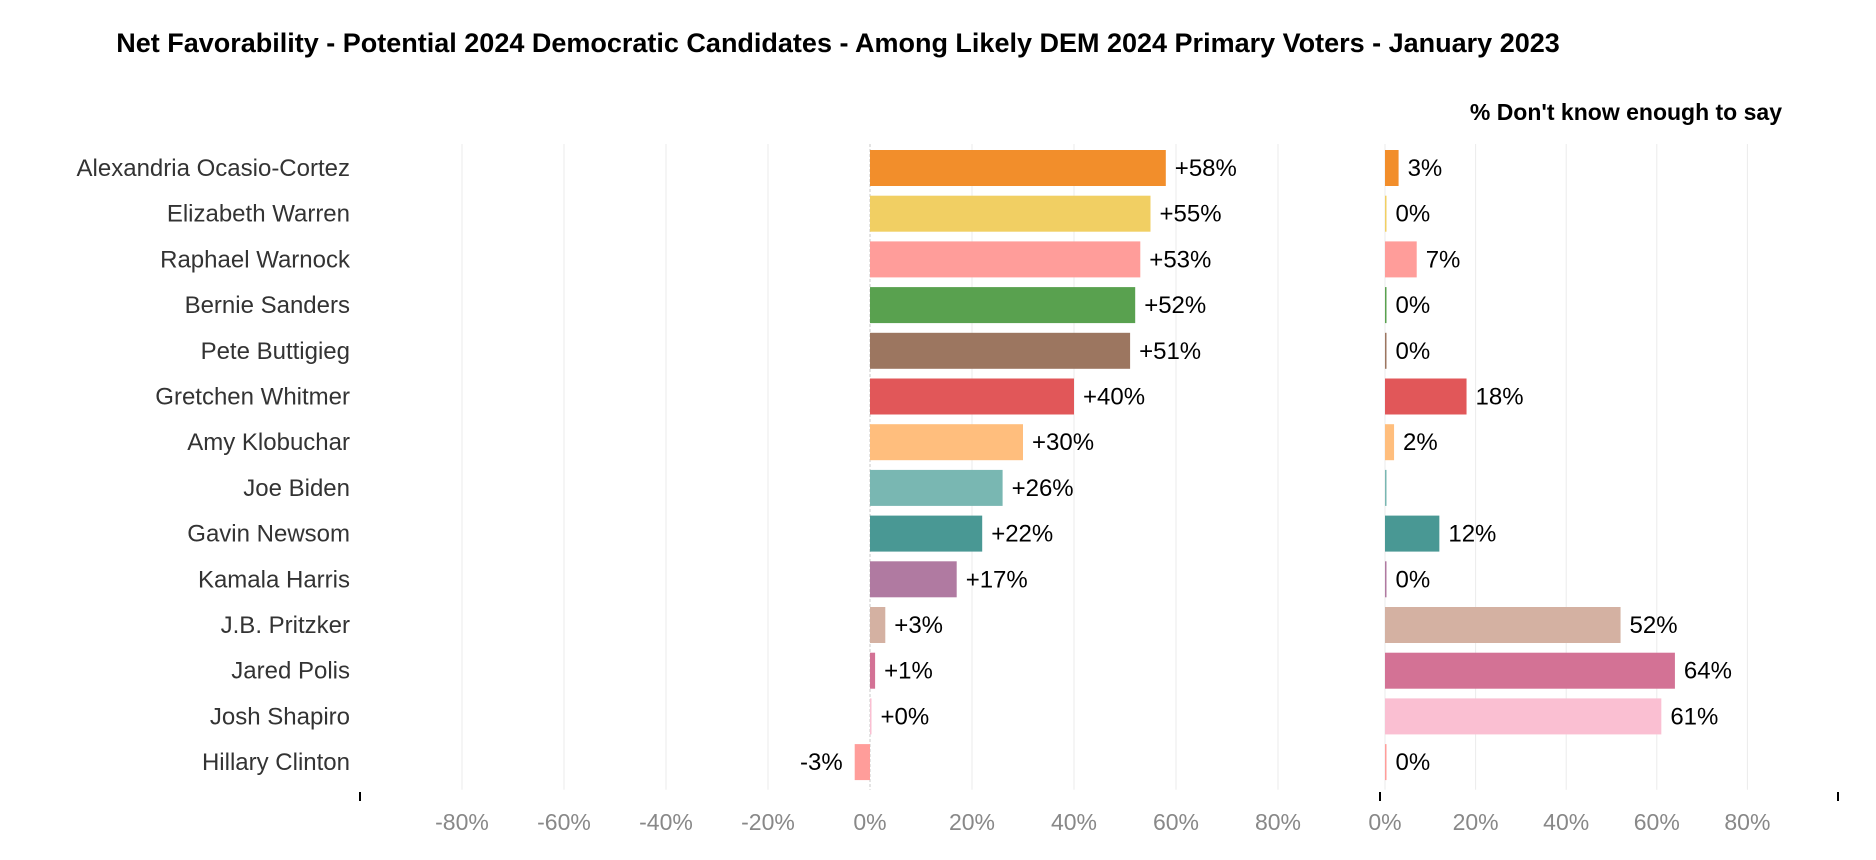  Describe the element at coordinates (905, 716) in the screenshot. I see `data-label: +0%` at that location.